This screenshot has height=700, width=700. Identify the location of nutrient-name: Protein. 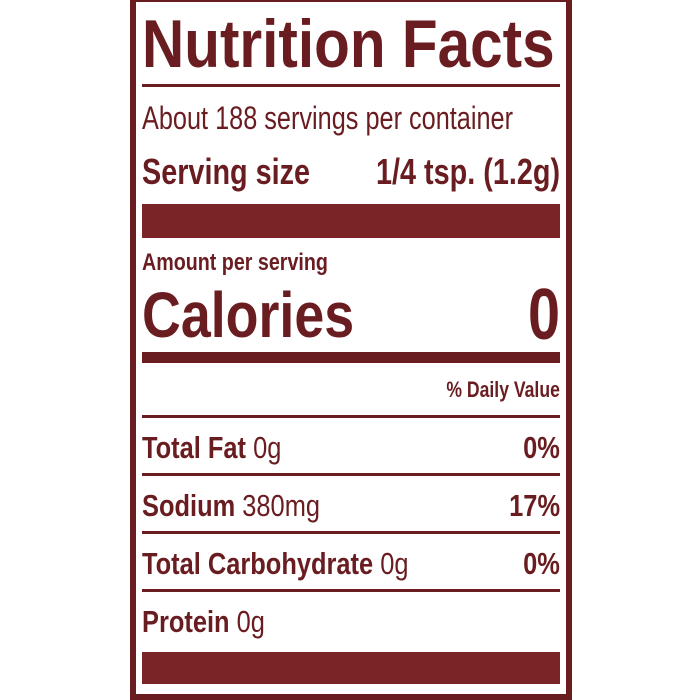
(186, 621).